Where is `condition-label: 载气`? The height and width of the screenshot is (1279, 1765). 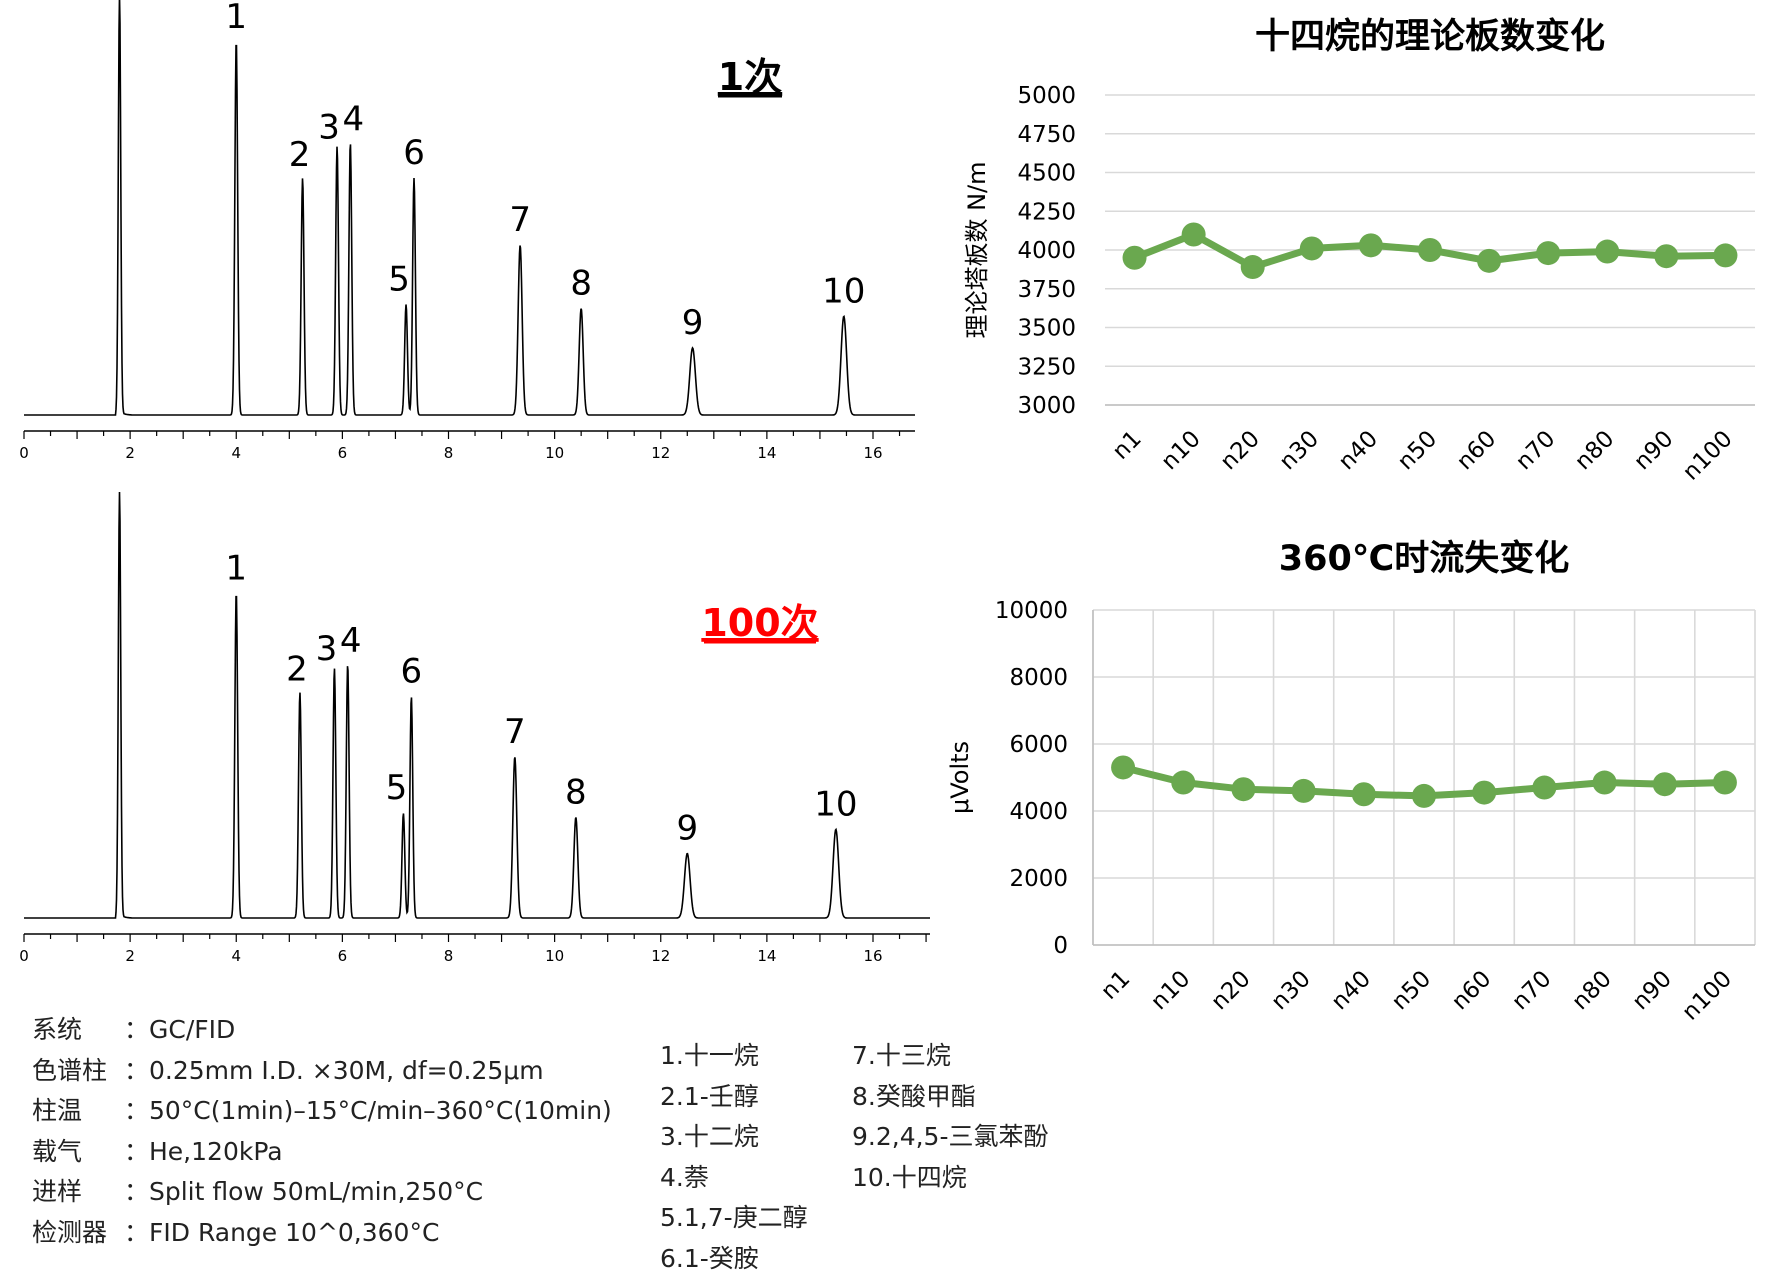 condition-label: 载气 is located at coordinates (78, 1152).